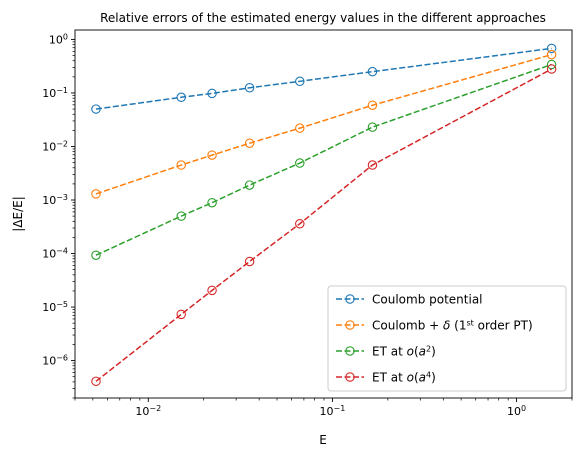 The width and height of the screenshot is (582, 460). Describe the element at coordinates (427, 300) in the screenshot. I see `legend-label: Coulomb potential` at that location.